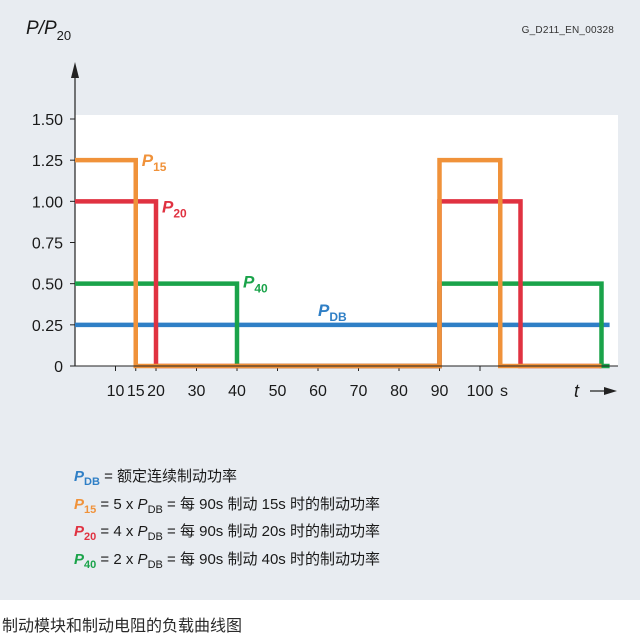  What do you see at coordinates (150, 560) in the screenshot?
I see `legend-pdb-ref-p40: PDB` at bounding box center [150, 560].